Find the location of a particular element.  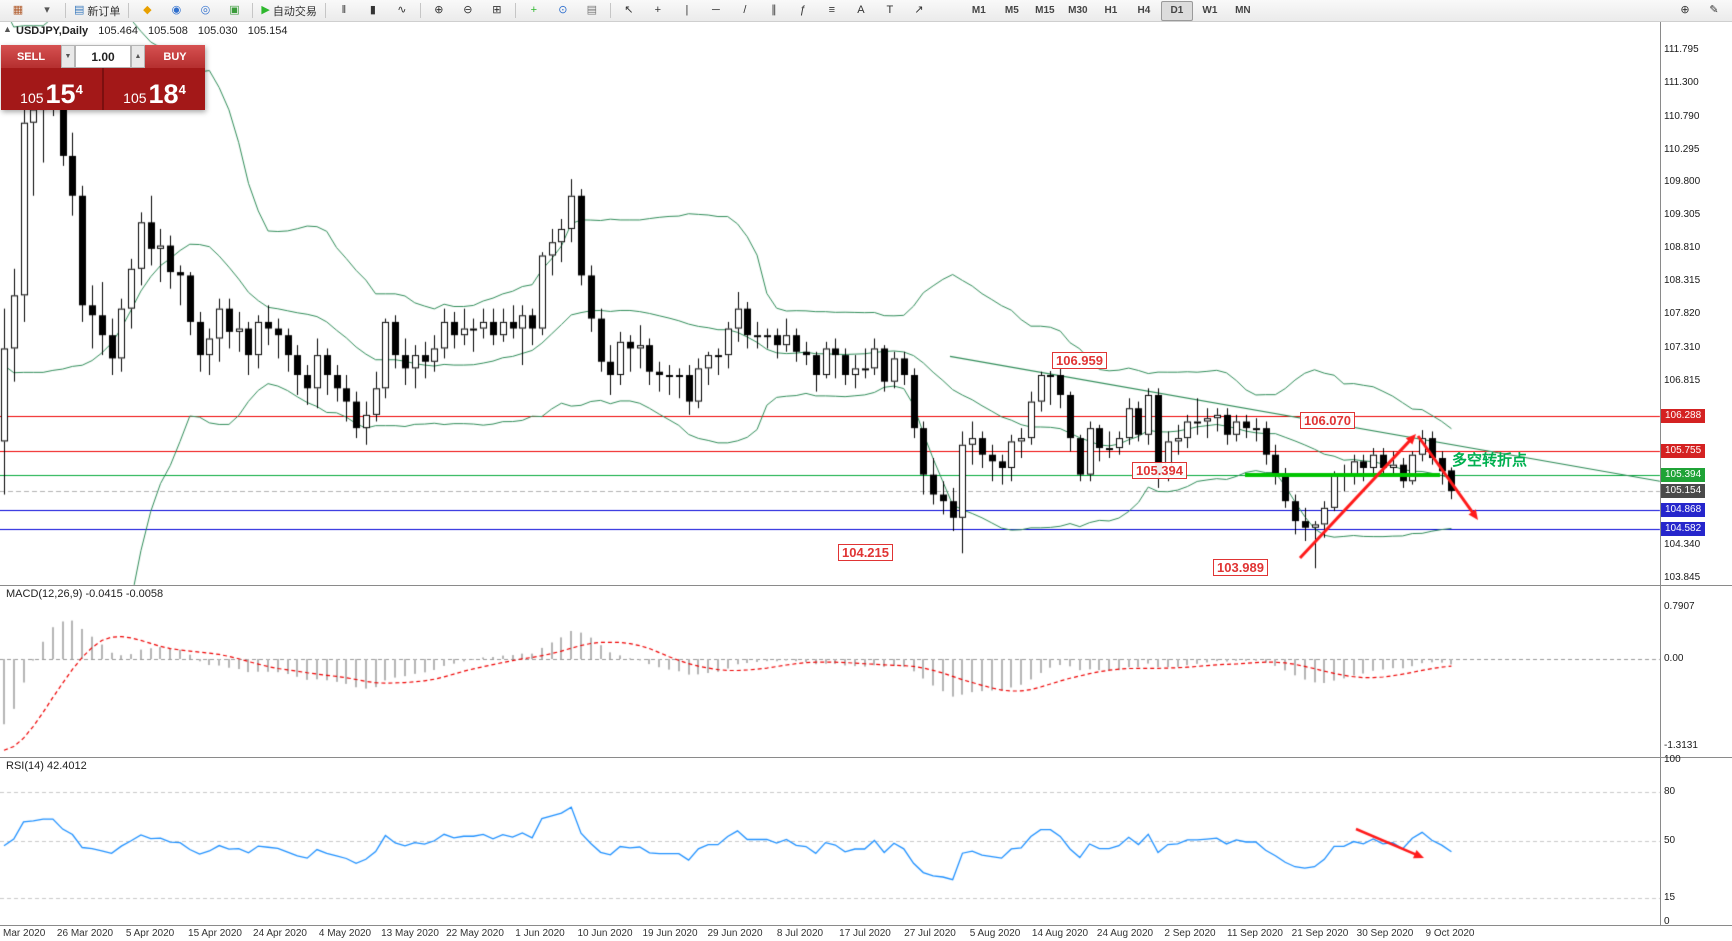

new-order-button: ▤ 新订单 is located at coordinates (97, 11).